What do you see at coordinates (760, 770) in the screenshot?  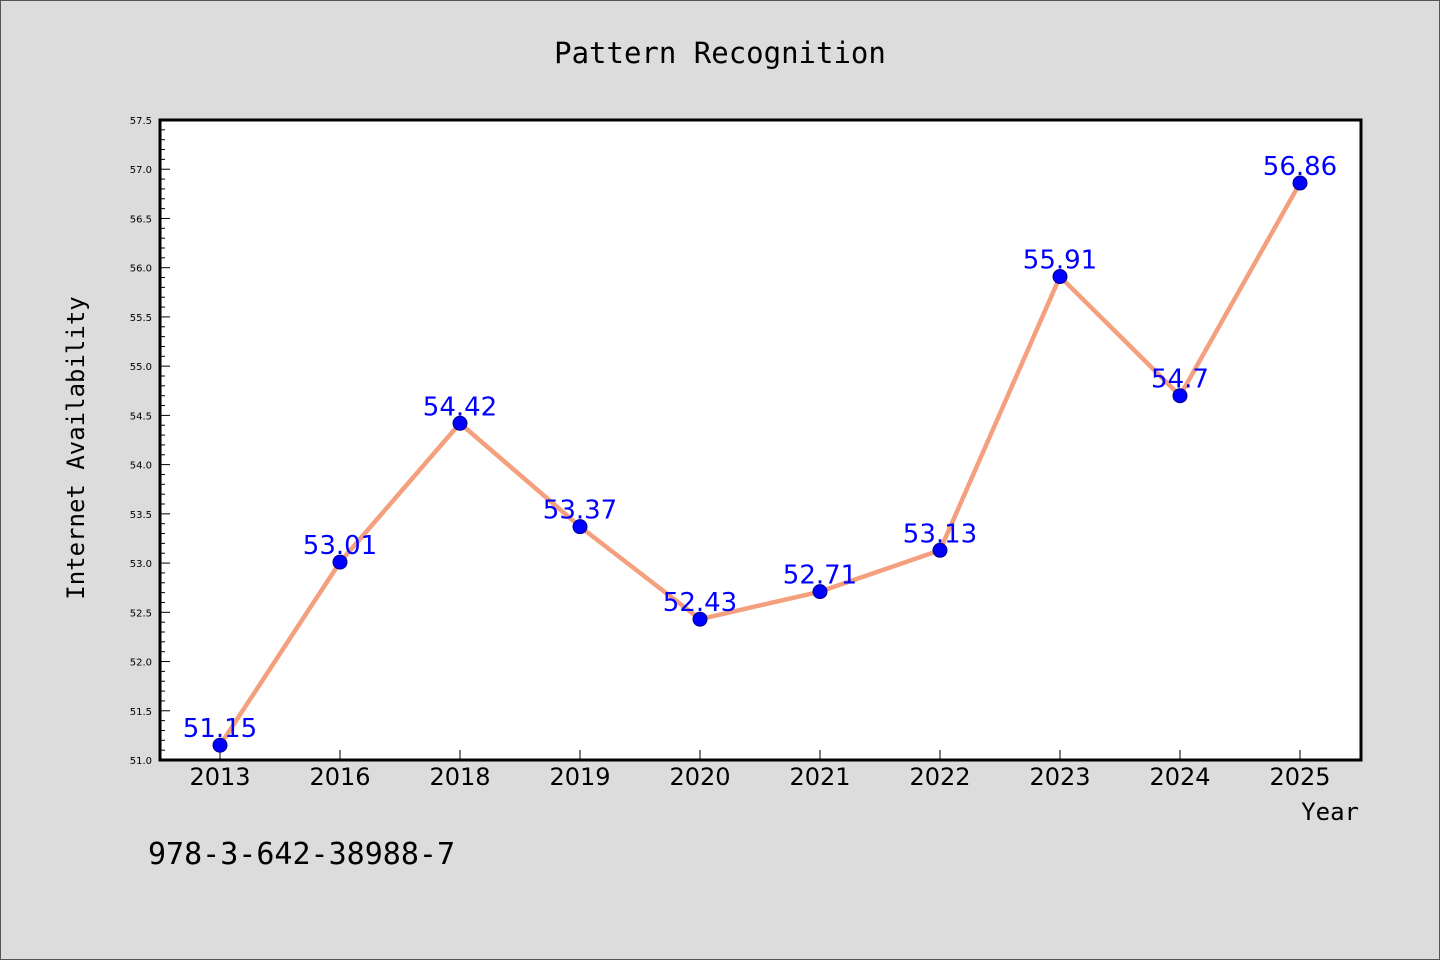 I see `x-axis: 2013 2016 2018 2019 2020 2021 2022 2023 2024 2025` at bounding box center [760, 770].